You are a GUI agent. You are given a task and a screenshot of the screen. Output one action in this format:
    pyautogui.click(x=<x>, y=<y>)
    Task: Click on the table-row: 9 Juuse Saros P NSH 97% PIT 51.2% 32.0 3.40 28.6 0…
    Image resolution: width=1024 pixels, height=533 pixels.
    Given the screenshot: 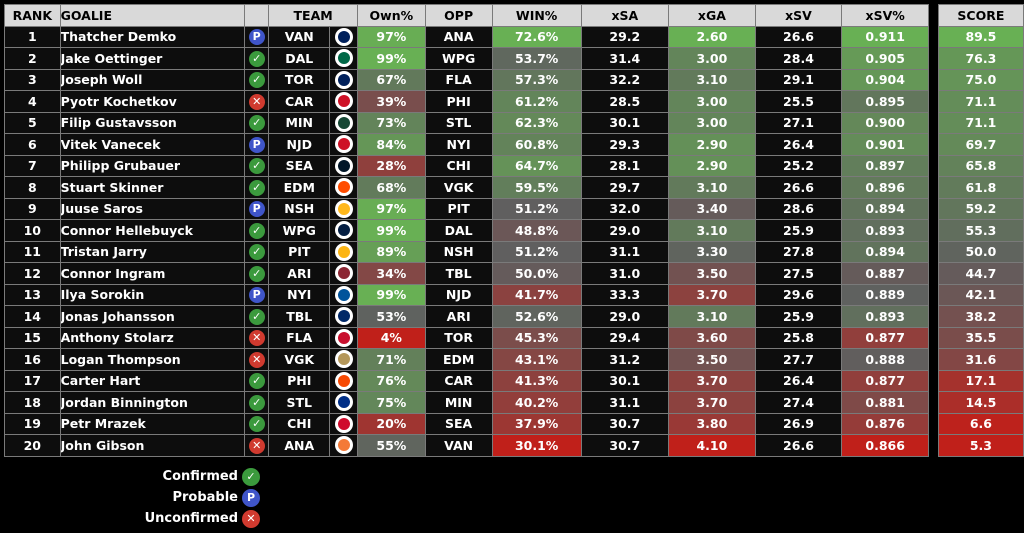 What is the action you would take?
    pyautogui.click(x=514, y=208)
    